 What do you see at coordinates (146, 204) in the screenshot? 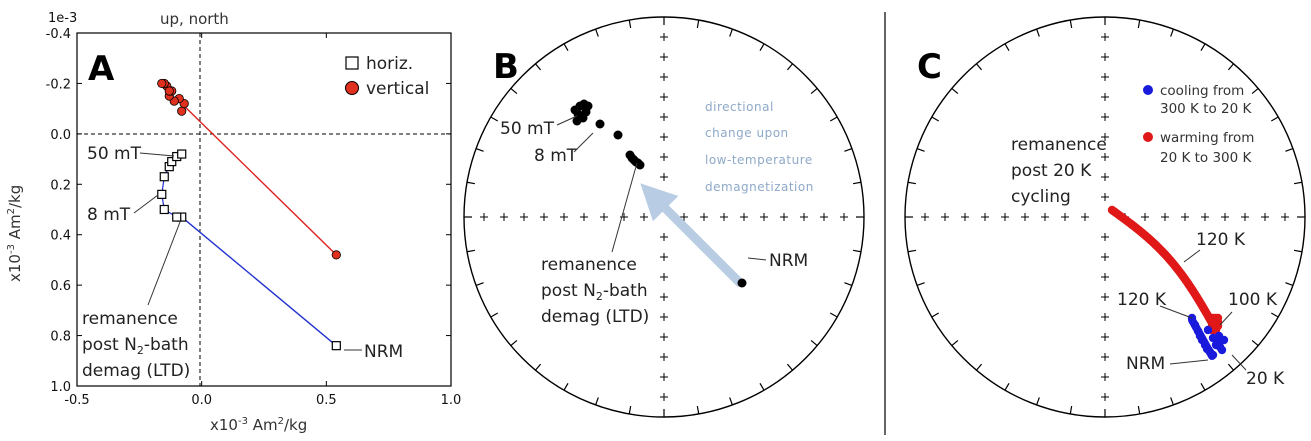
I see `annot-8mt-leader` at bounding box center [146, 204].